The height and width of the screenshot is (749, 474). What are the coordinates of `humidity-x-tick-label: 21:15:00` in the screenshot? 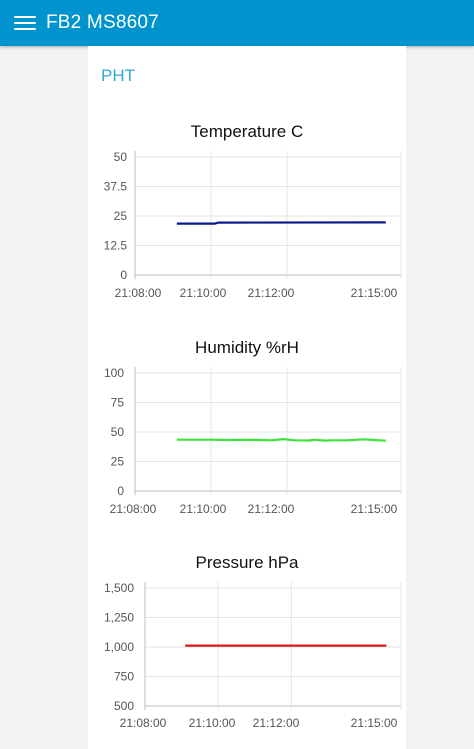 It's located at (374, 509).